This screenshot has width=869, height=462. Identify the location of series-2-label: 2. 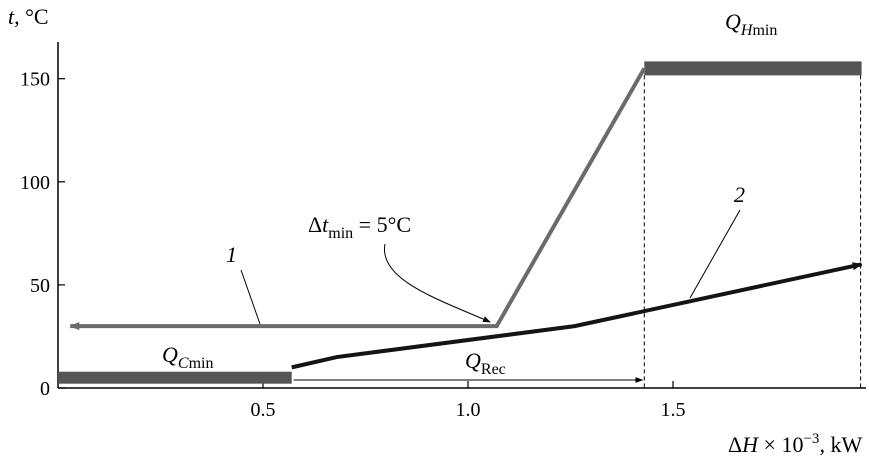
(739, 194).